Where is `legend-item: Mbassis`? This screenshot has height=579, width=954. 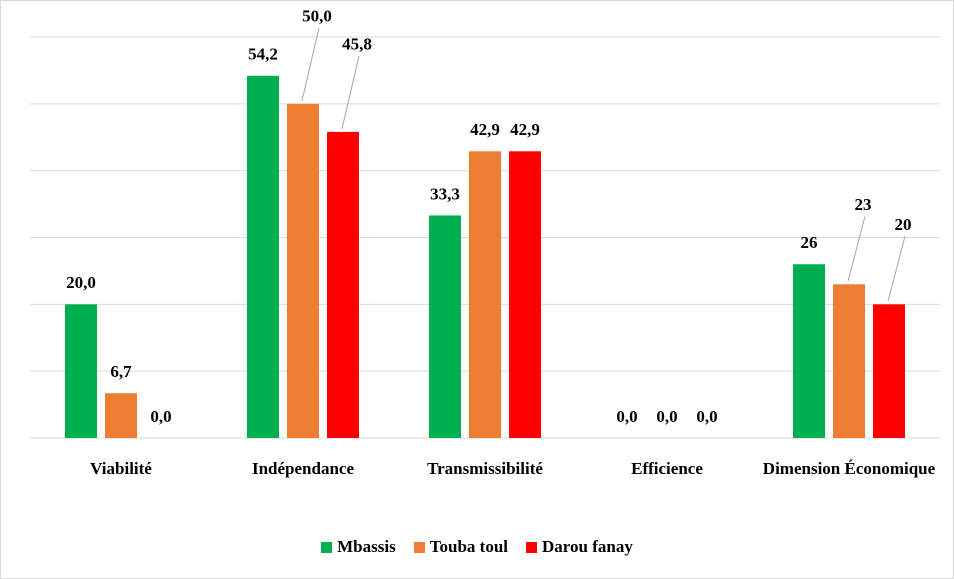 legend-item: Mbassis is located at coordinates (358, 547).